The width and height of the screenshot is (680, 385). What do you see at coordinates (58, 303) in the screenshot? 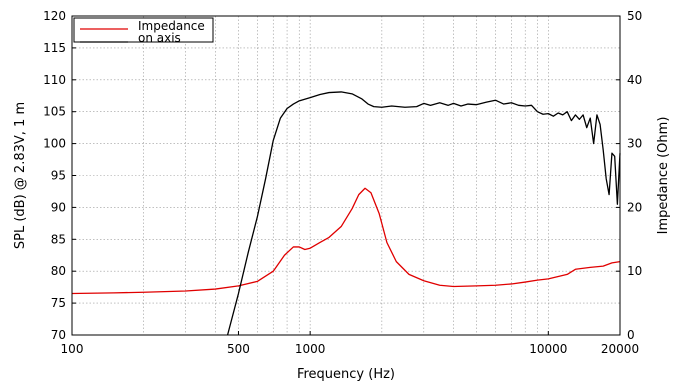
I see `y-left-tick-label: 75` at bounding box center [58, 303].